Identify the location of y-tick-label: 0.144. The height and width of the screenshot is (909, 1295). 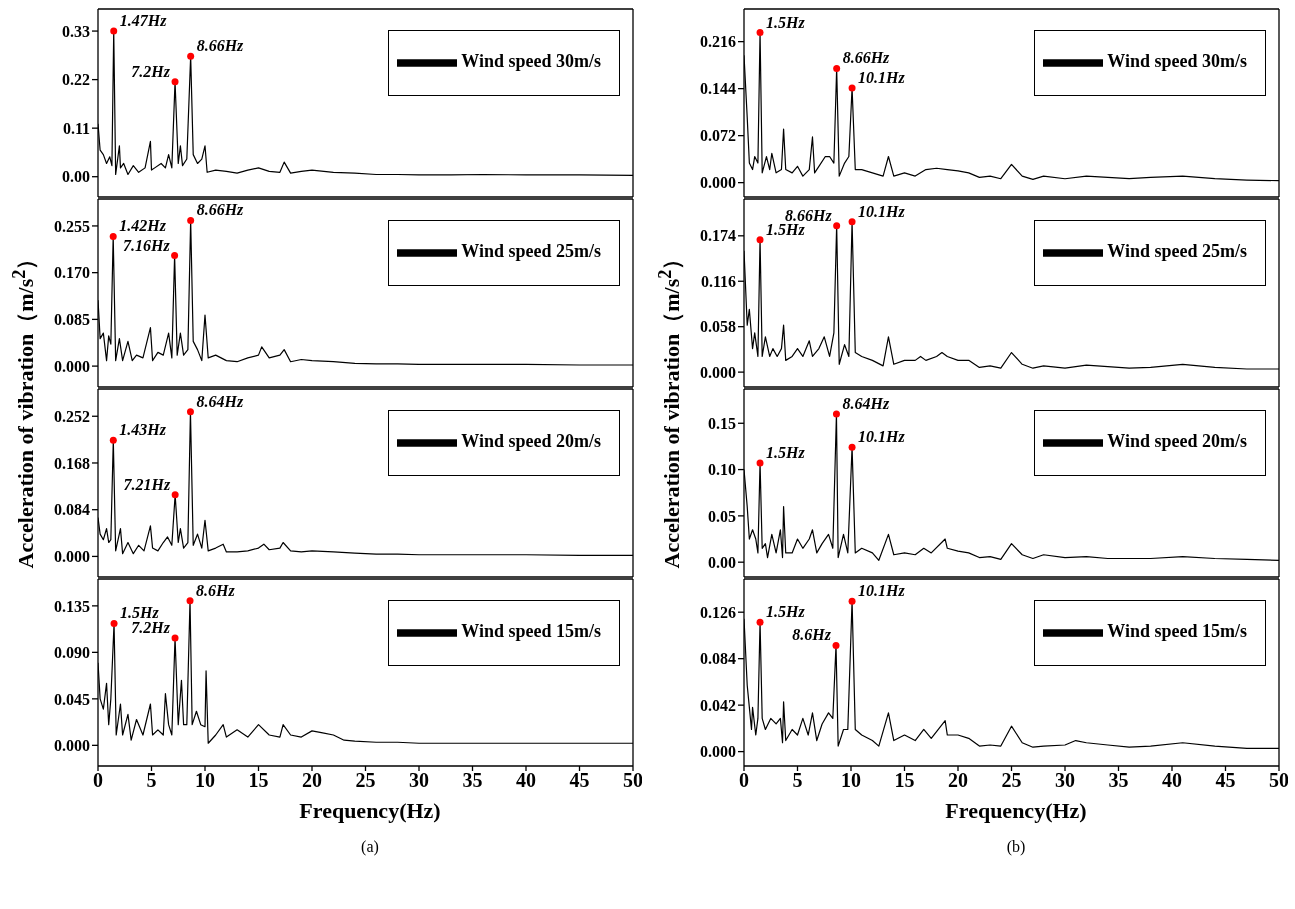
(718, 89).